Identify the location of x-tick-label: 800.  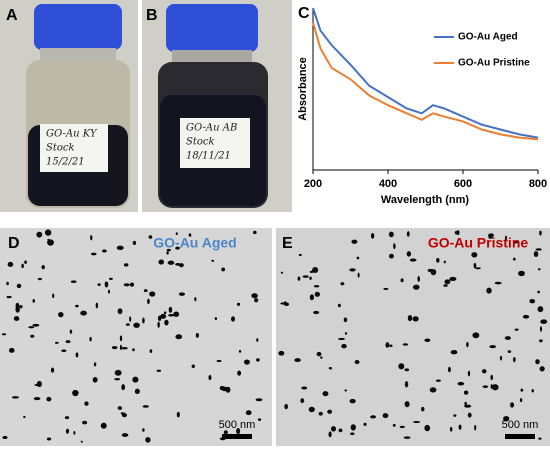
(538, 184).